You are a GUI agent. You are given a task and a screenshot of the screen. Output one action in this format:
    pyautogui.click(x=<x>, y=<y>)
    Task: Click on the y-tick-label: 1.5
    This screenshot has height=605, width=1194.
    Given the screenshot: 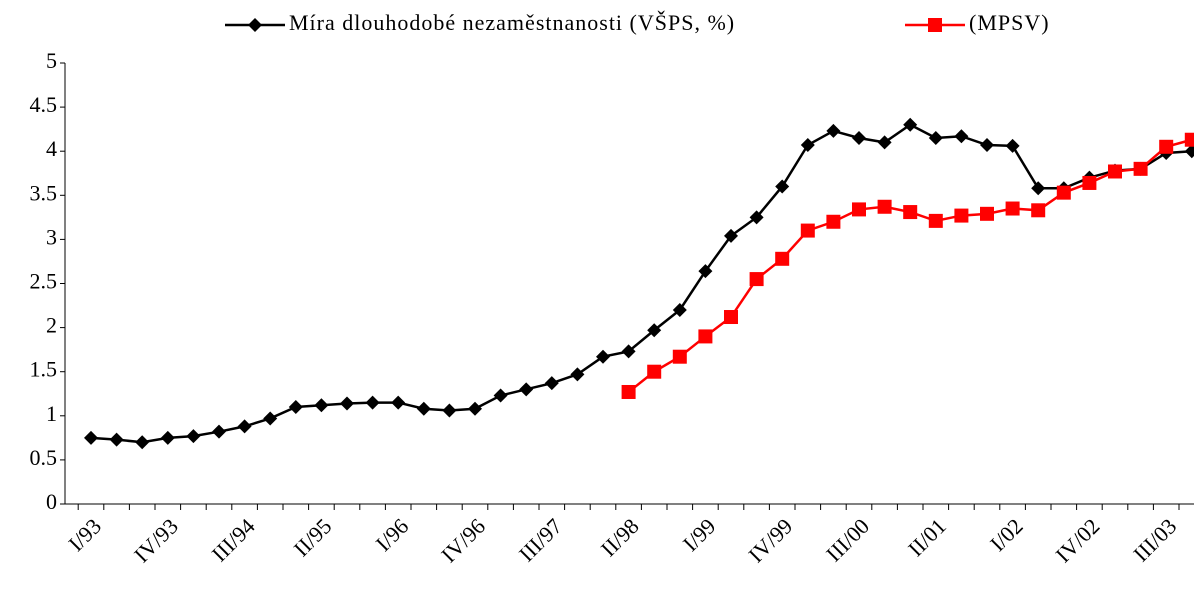 What is the action you would take?
    pyautogui.click(x=44, y=369)
    